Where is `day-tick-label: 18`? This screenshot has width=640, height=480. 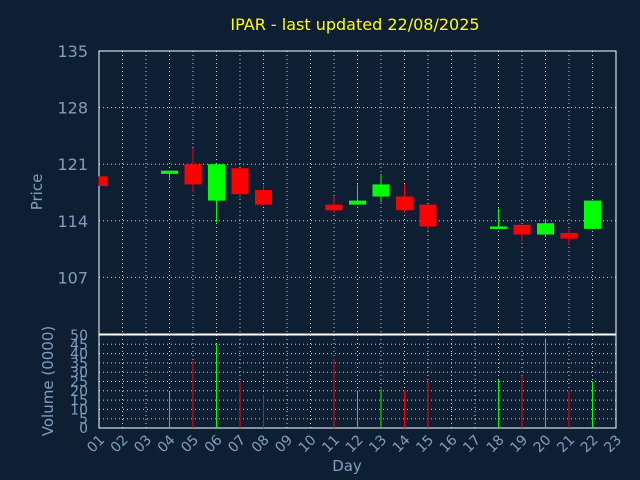 day-tick-label: 18 is located at coordinates (496, 444).